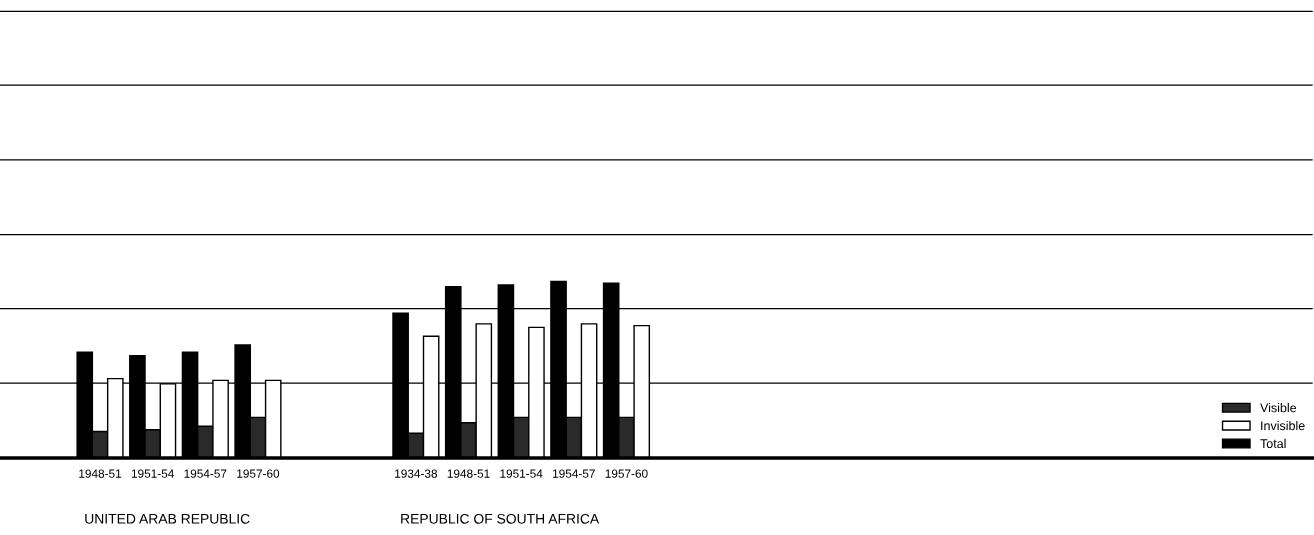 The width and height of the screenshot is (1314, 535). I want to click on text: UNITED ARAB REPUBLIC, so click(167, 518).